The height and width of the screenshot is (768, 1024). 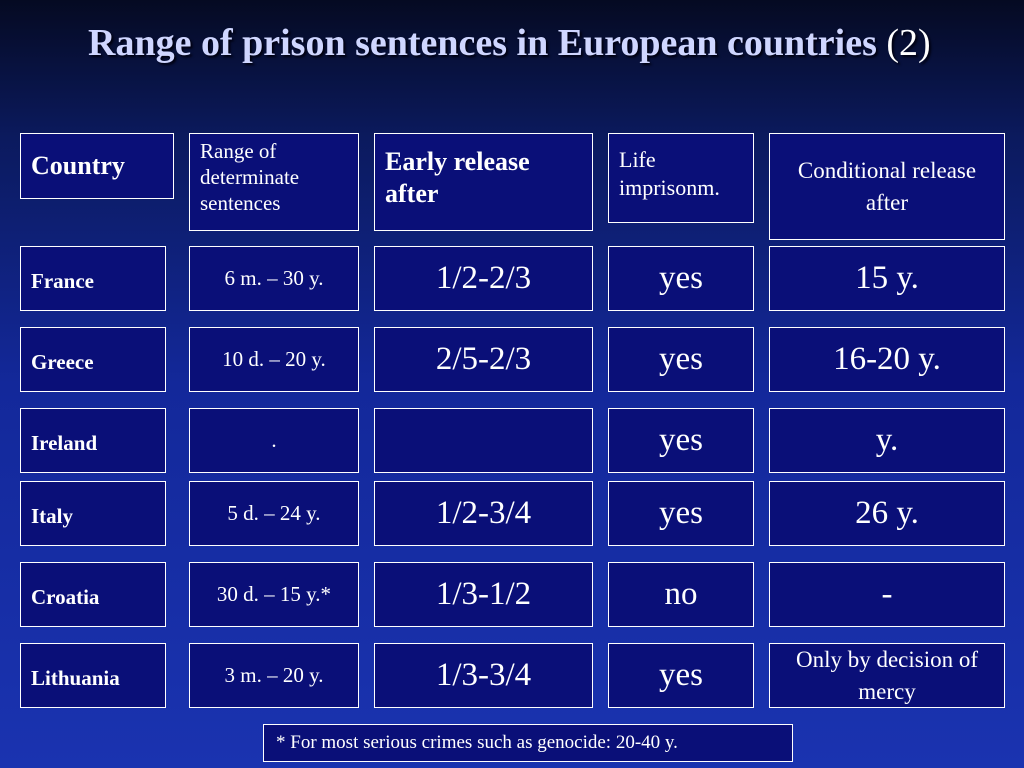 I want to click on row-italy-conditional: 26 y., so click(x=887, y=513).